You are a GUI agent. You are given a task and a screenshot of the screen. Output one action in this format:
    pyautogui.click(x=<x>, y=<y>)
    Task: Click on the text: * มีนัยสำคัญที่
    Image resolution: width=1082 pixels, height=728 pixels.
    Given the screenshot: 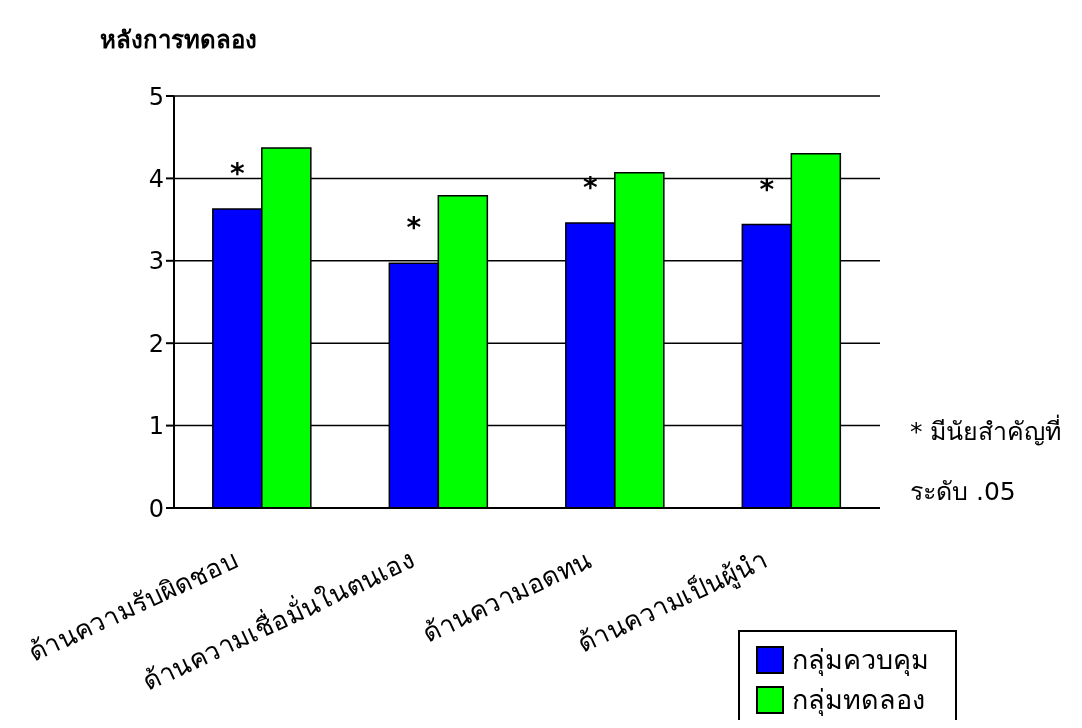 What is the action you would take?
    pyautogui.click(x=986, y=432)
    